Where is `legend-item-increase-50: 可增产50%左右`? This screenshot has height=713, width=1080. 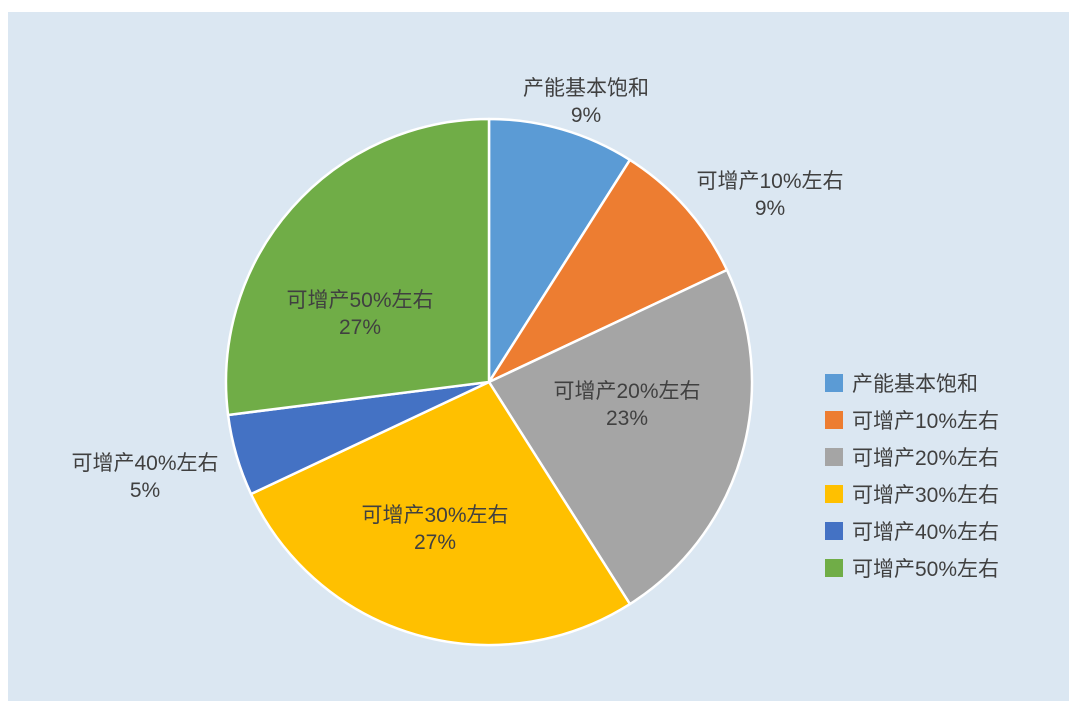
legend-item-increase-50: 可增产50%左右 is located at coordinates (912, 567).